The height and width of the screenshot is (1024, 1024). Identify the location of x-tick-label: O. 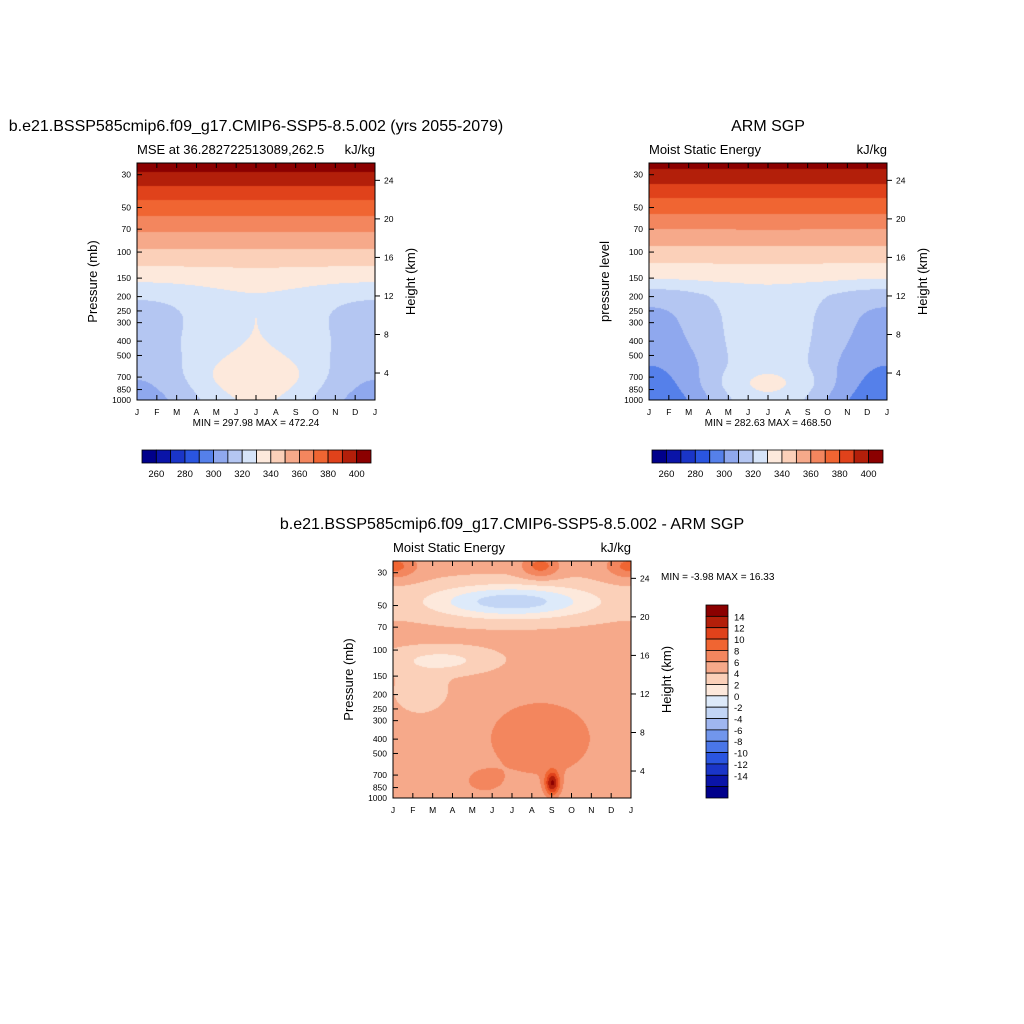
(571, 810).